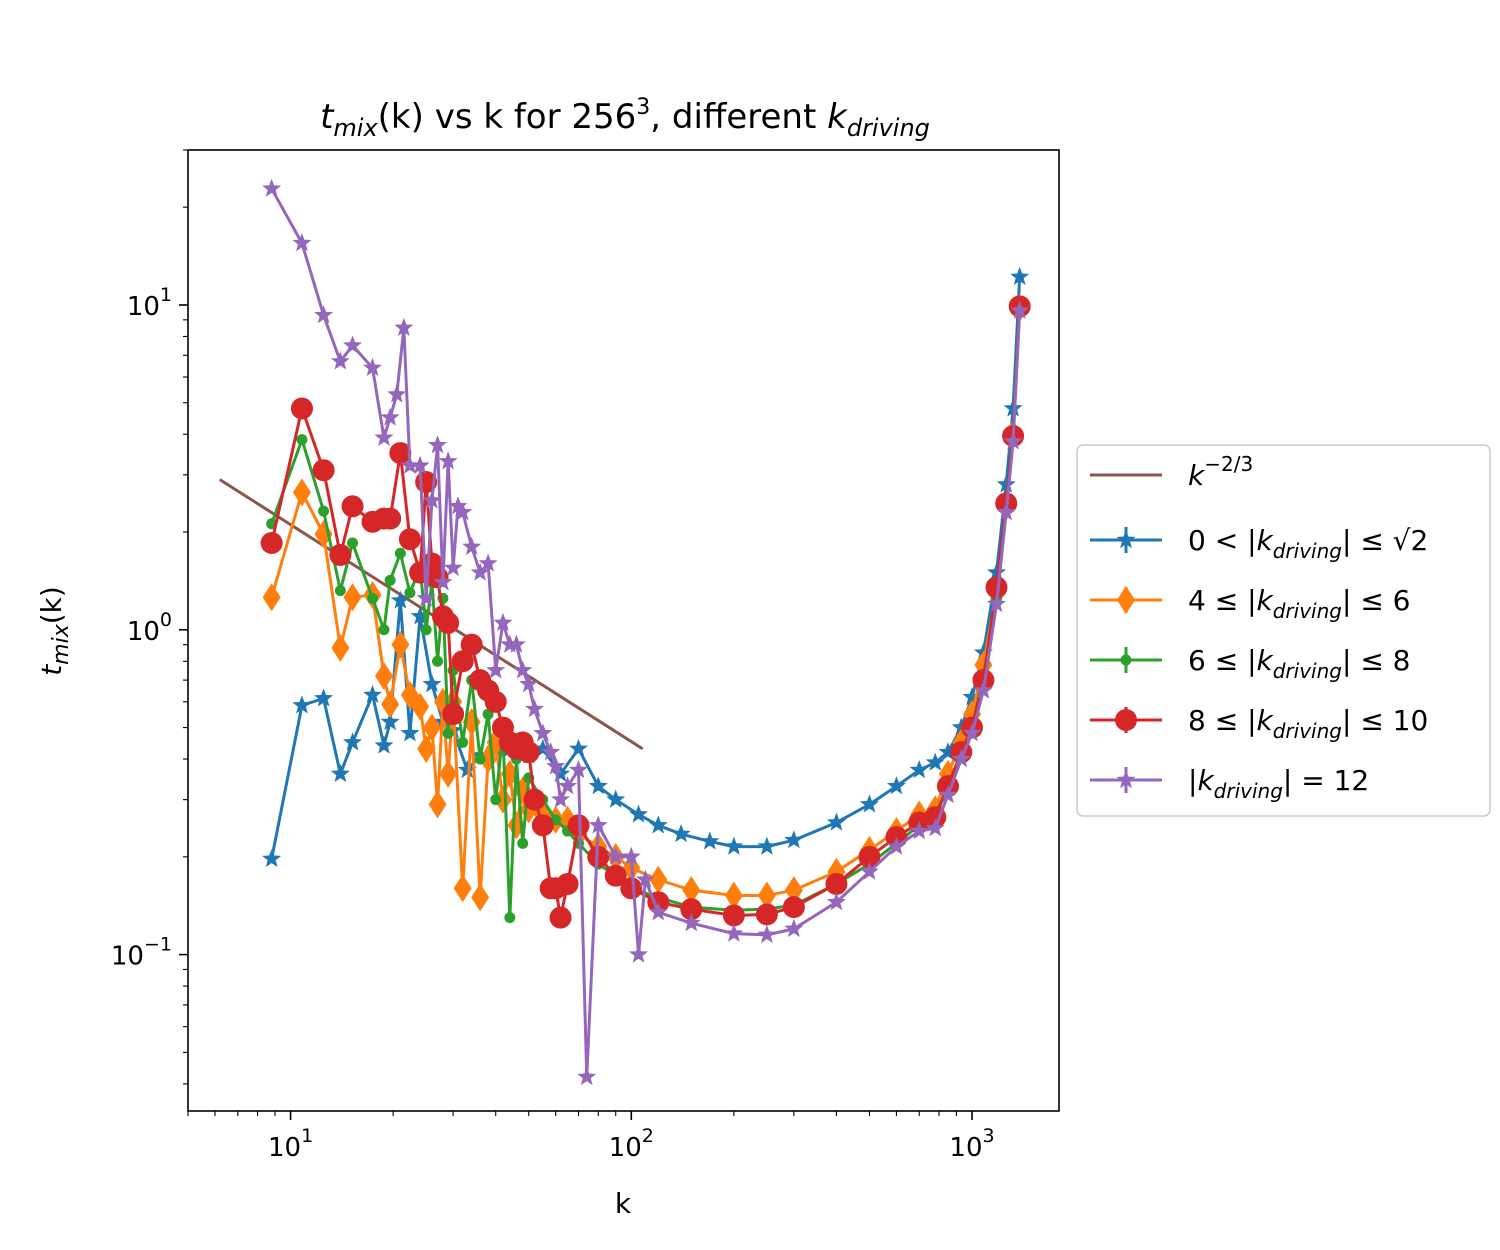  Describe the element at coordinates (1299, 663) in the screenshot. I see `legend-label-s2: 6 ≤ |kdriving| ≤ 8` at that location.